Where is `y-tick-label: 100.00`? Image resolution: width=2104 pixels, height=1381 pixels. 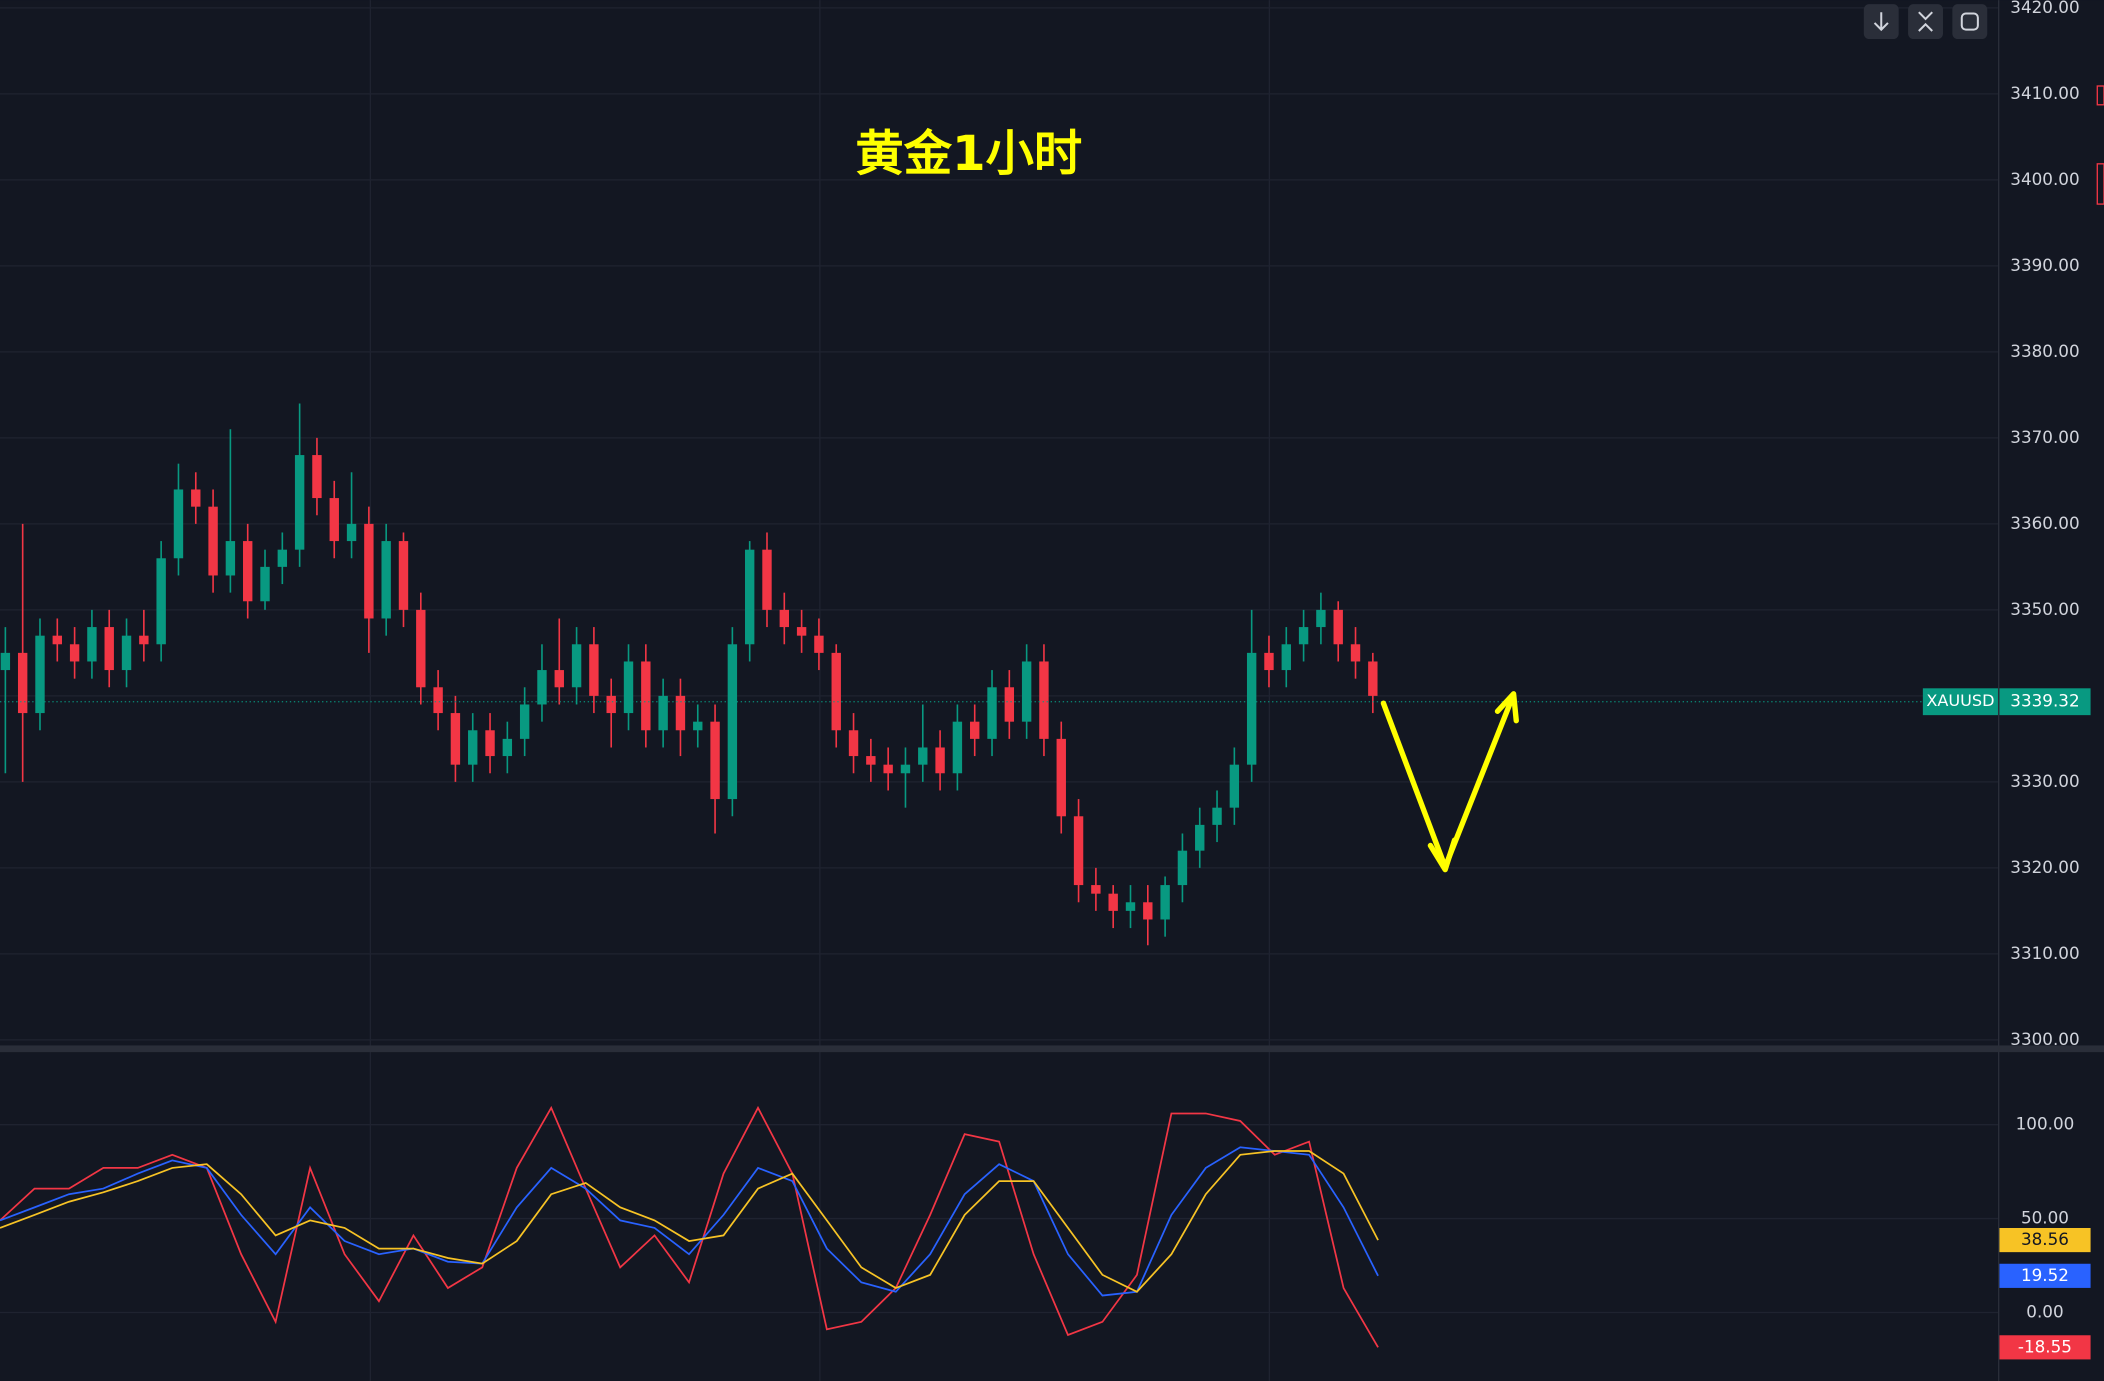
y-tick-label: 100.00 is located at coordinates (2045, 1124).